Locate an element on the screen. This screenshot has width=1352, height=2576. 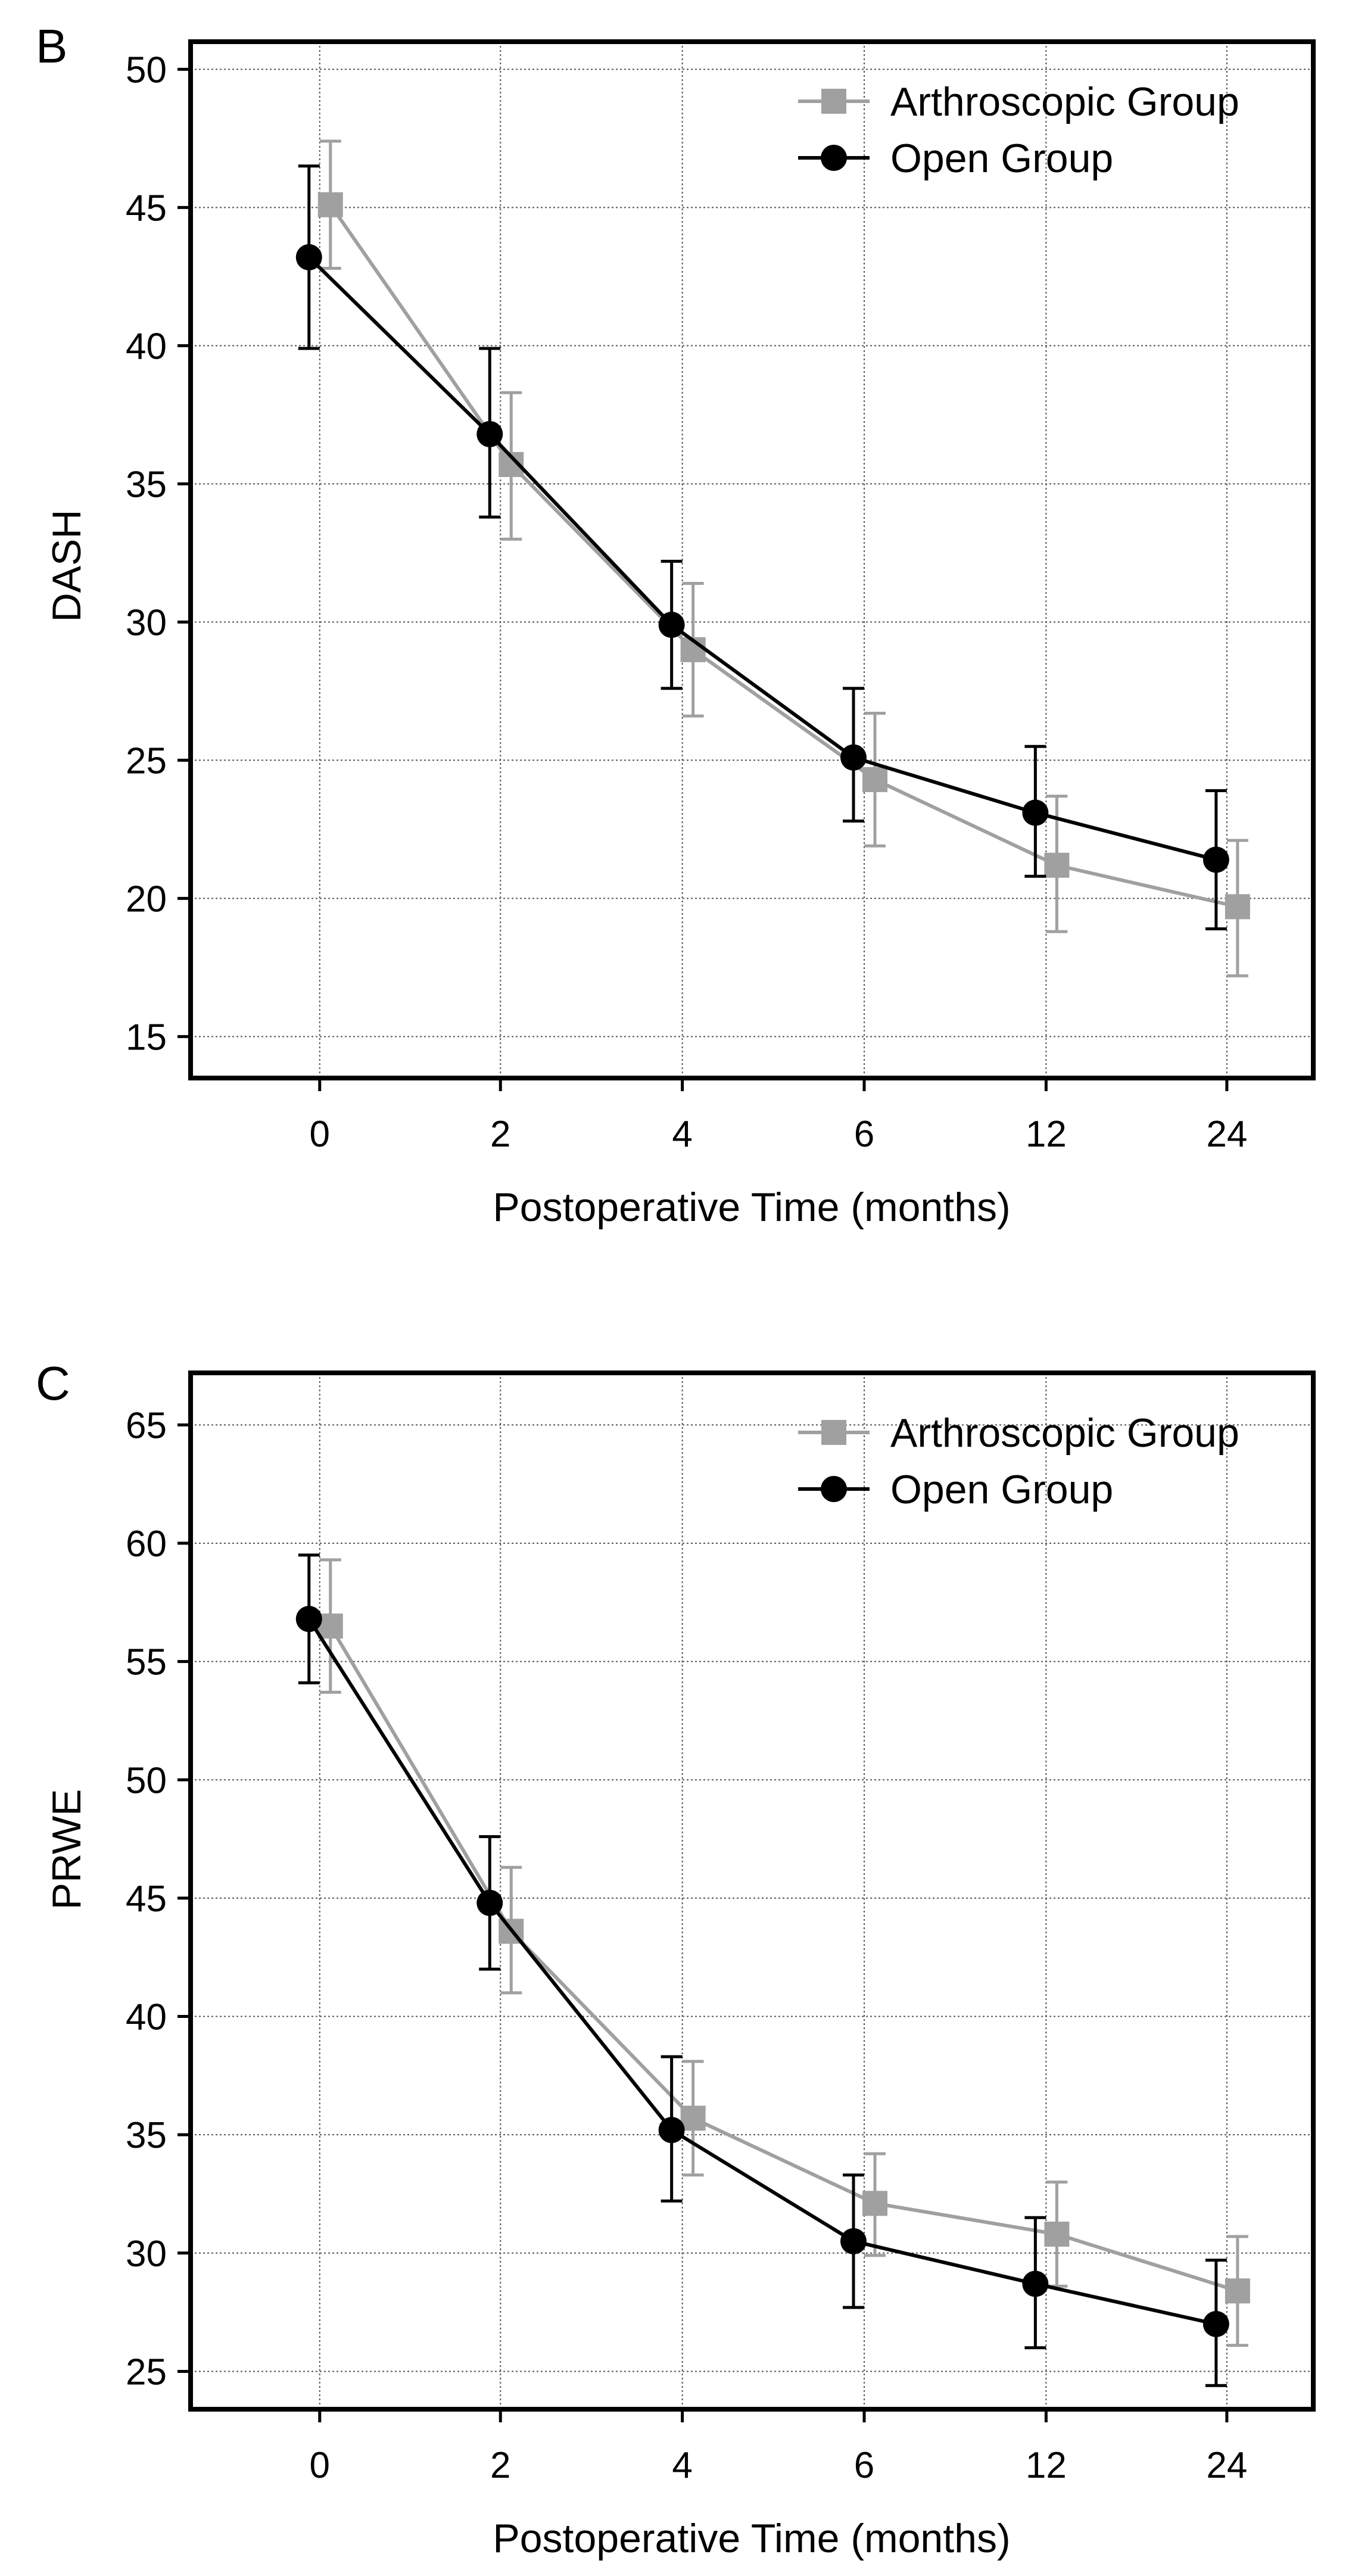
panel-letter-c: C is located at coordinates (53, 1383).